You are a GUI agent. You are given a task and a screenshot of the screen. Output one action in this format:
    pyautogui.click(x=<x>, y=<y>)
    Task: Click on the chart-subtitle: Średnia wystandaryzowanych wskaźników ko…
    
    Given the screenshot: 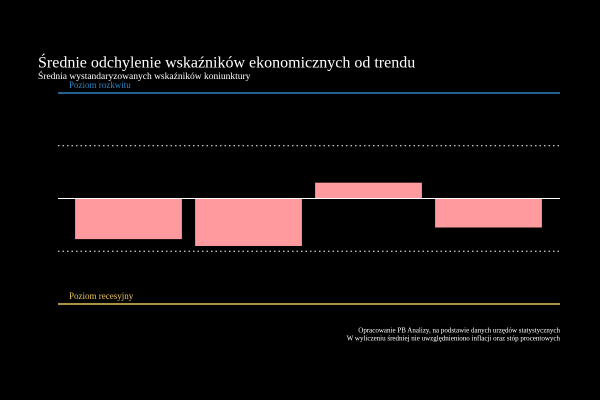 What is the action you would take?
    pyautogui.click(x=144, y=76)
    